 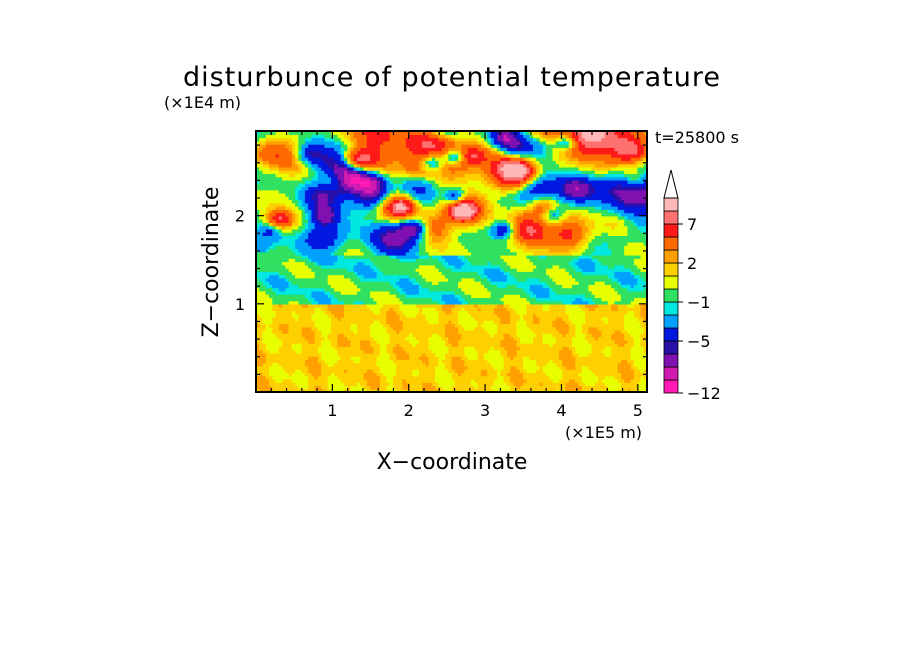 What do you see at coordinates (202, 102) in the screenshot?
I see `y-unit-label: (×1E4 m)` at bounding box center [202, 102].